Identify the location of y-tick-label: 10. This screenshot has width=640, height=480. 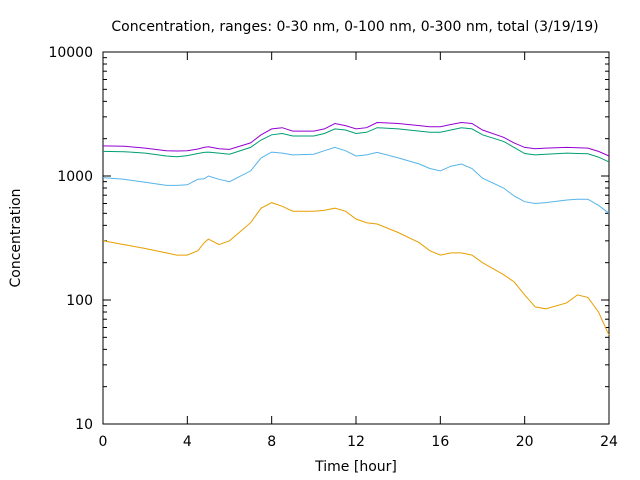
(84, 425).